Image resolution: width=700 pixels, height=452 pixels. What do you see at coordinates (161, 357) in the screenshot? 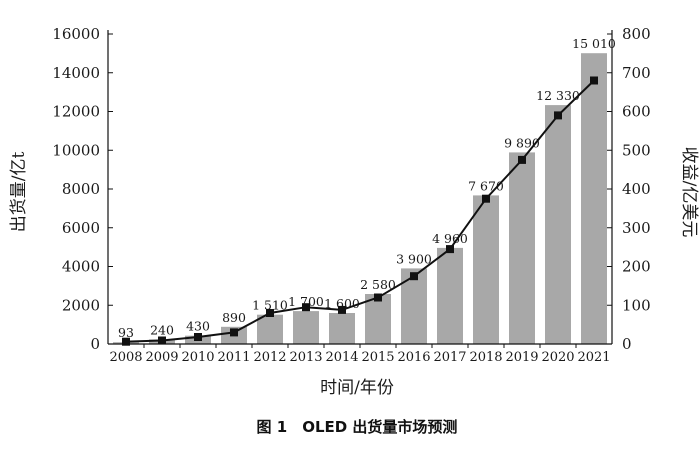
I see `x-tick-label-2009: 2009` at bounding box center [161, 357].